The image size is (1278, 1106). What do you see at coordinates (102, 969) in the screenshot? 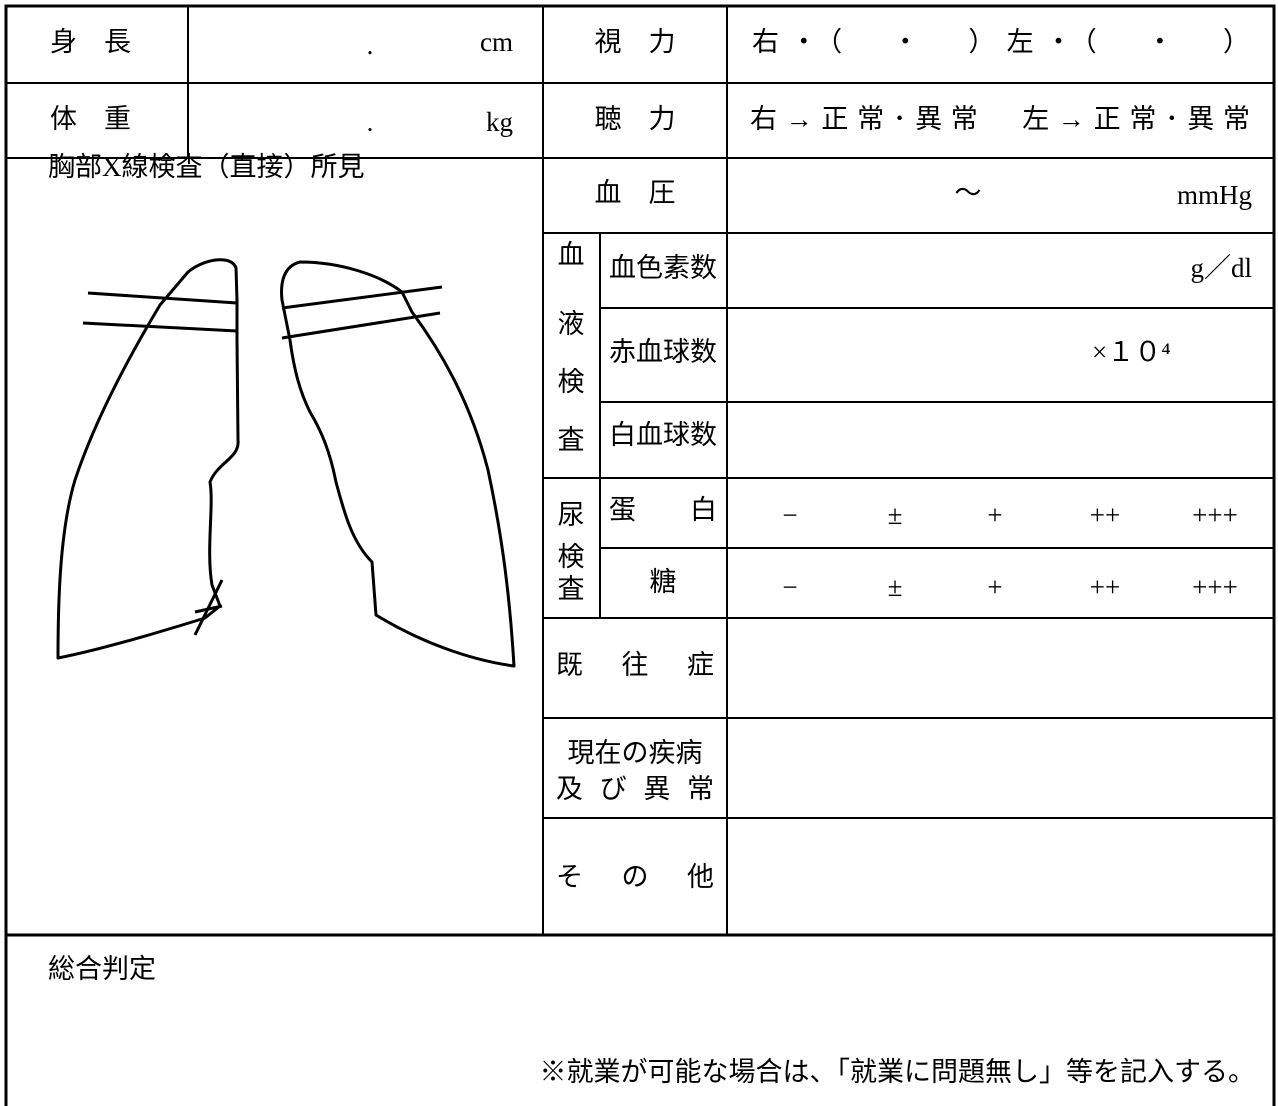
I see `section-label: 総合判定` at bounding box center [102, 969].